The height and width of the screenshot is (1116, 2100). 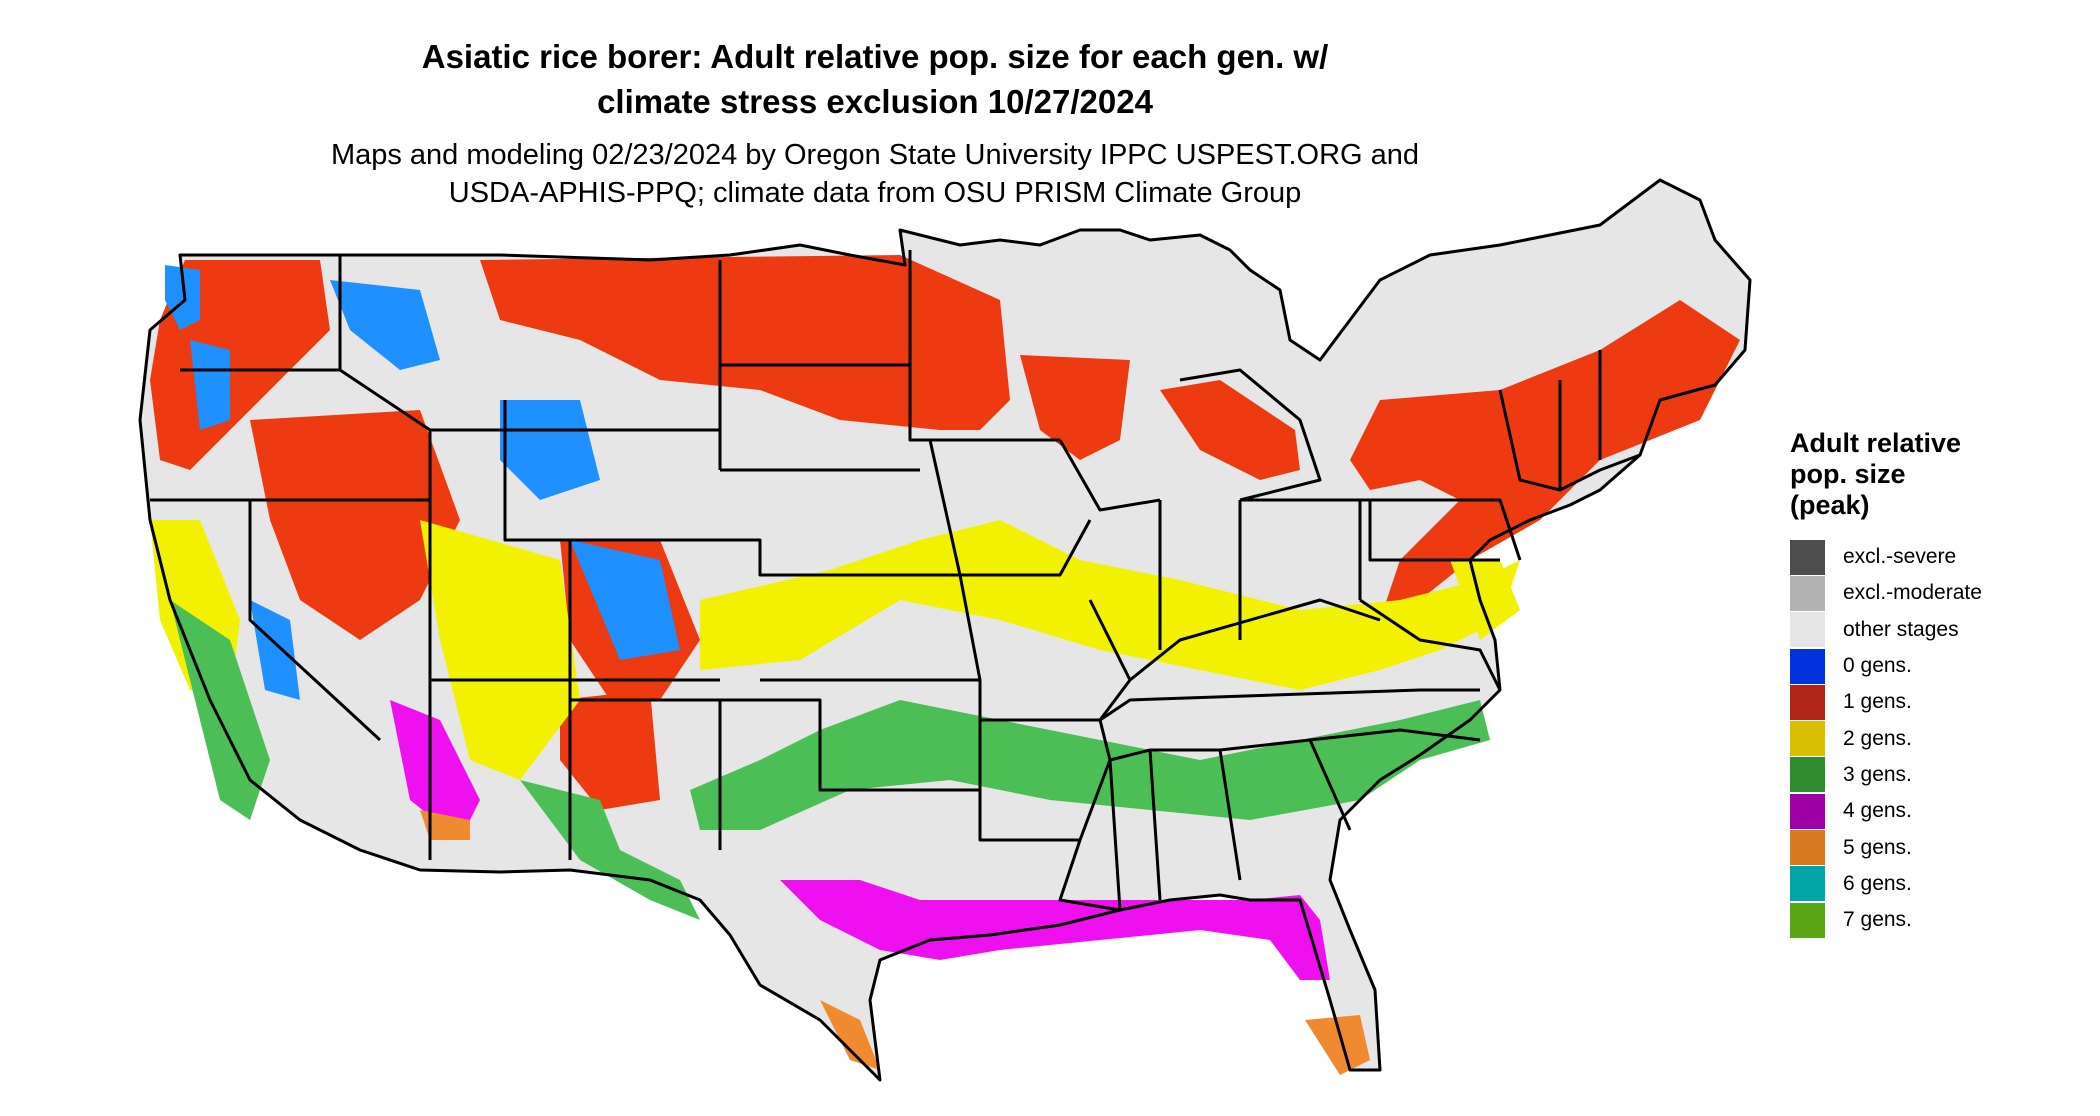 I want to click on border-id-mt, so click(x=385, y=377).